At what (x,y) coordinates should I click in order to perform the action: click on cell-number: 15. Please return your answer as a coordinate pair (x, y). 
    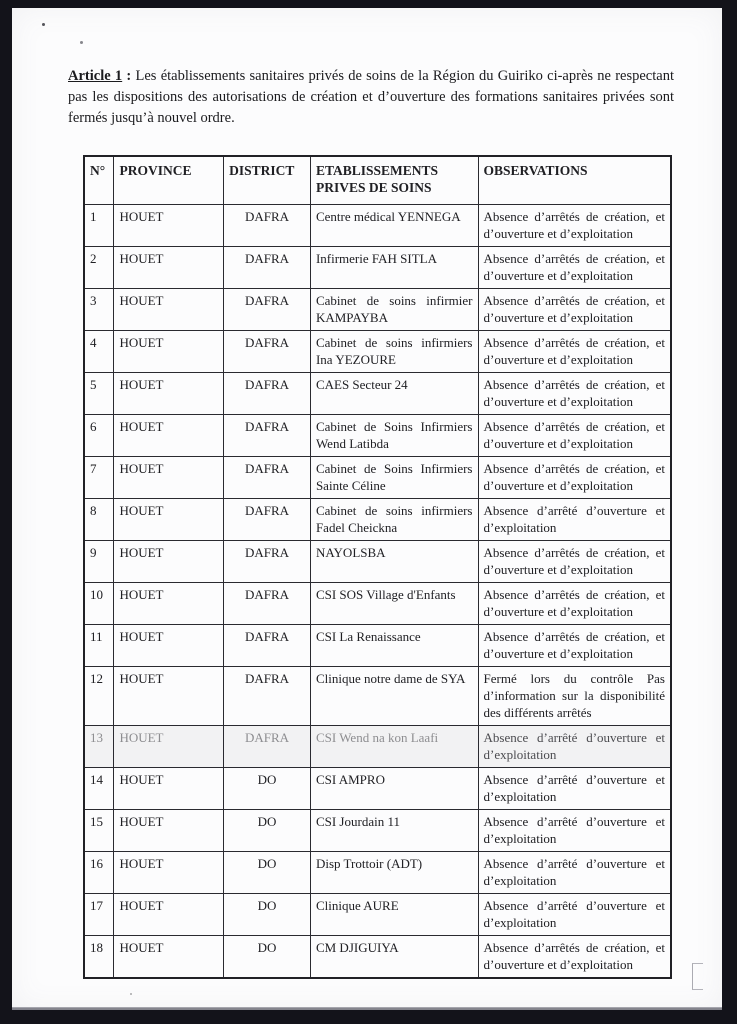
    Looking at the image, I should click on (99, 830).